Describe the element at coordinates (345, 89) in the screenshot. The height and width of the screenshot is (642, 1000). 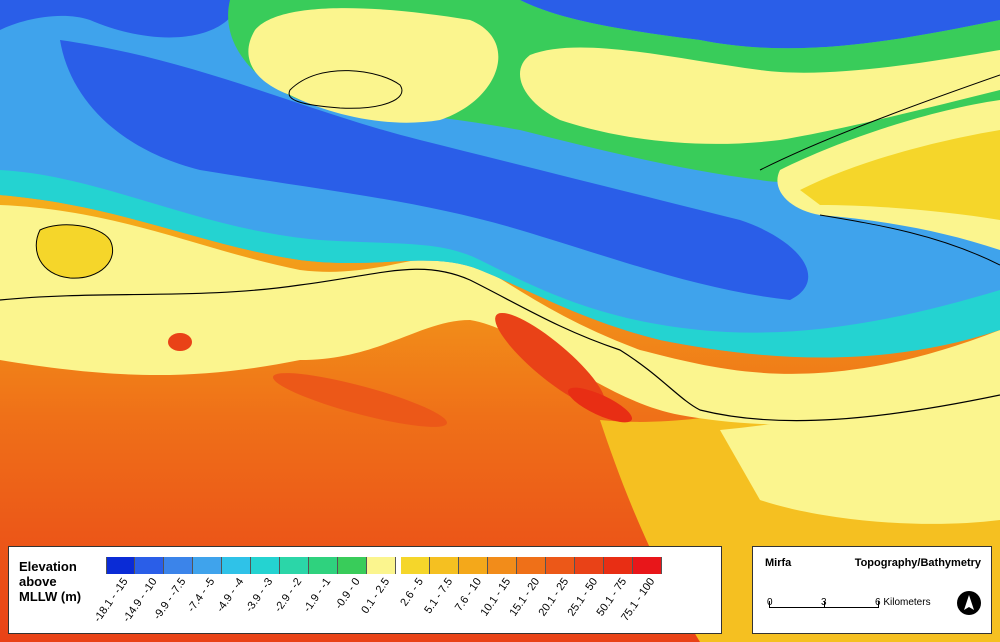
I see `island-outline` at that location.